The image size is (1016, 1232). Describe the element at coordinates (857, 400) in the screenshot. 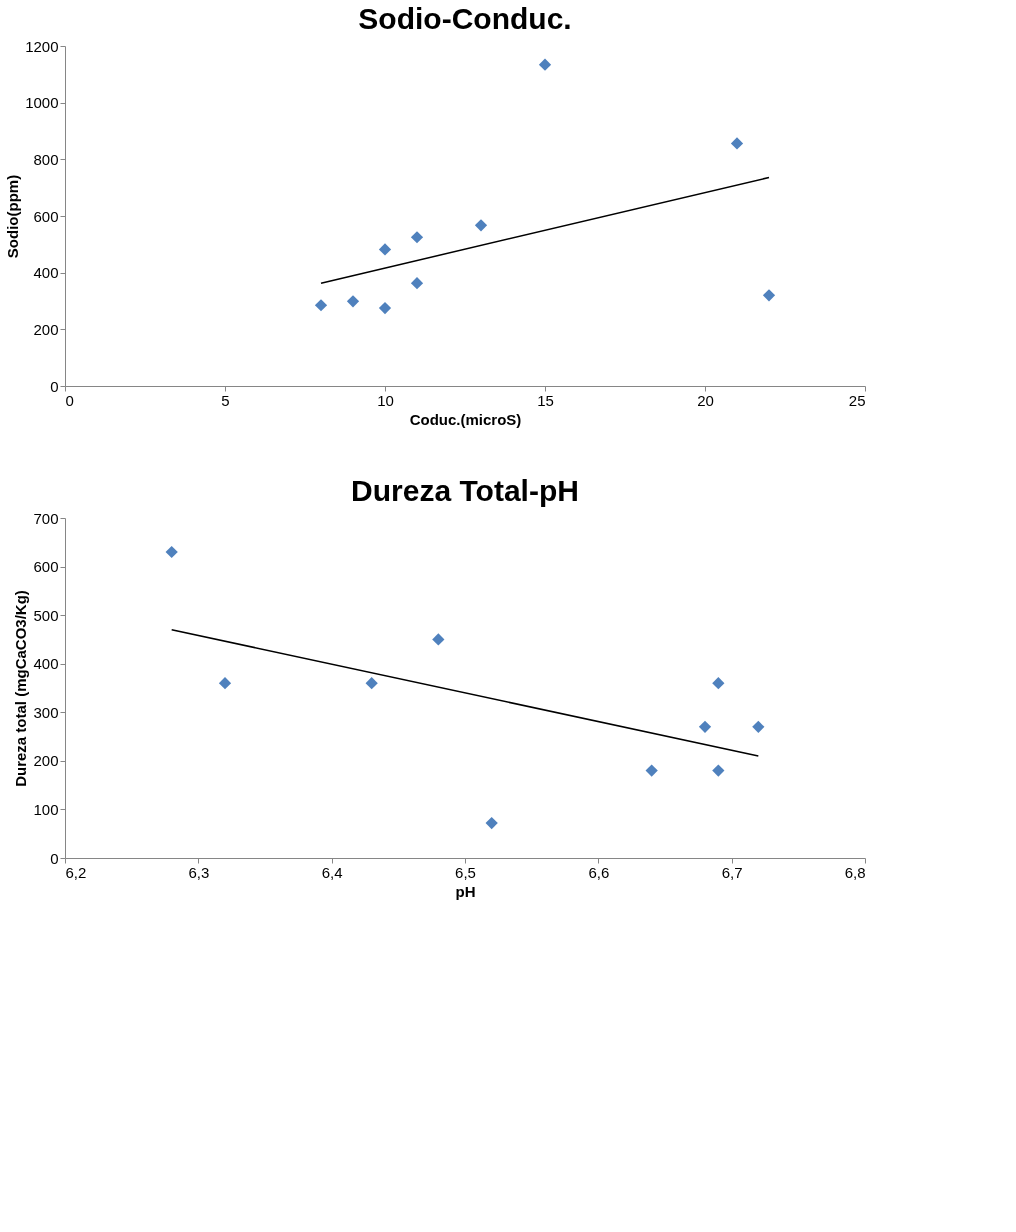

I see `x-tick-label: 25` at that location.